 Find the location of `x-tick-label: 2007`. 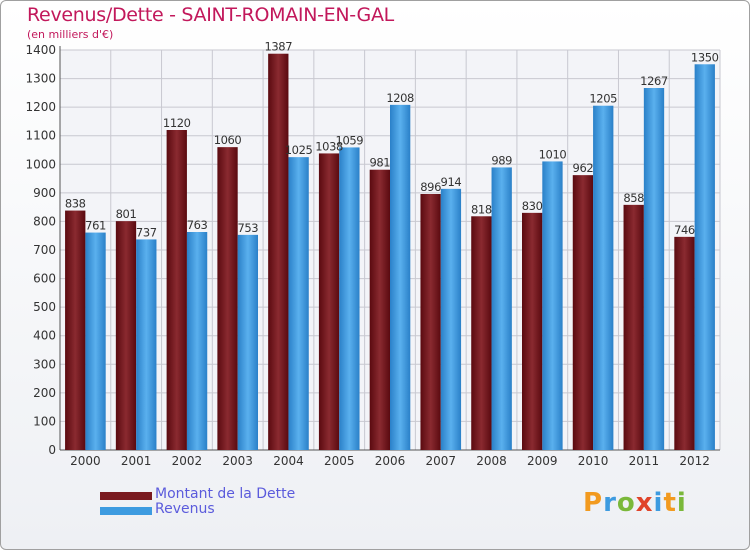

x-tick-label: 2007 is located at coordinates (440, 461).